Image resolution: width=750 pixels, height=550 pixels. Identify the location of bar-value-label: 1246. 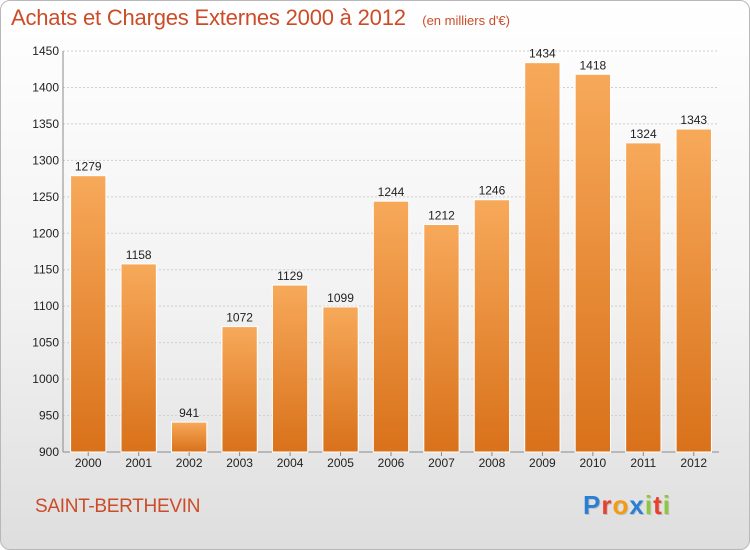
(492, 191).